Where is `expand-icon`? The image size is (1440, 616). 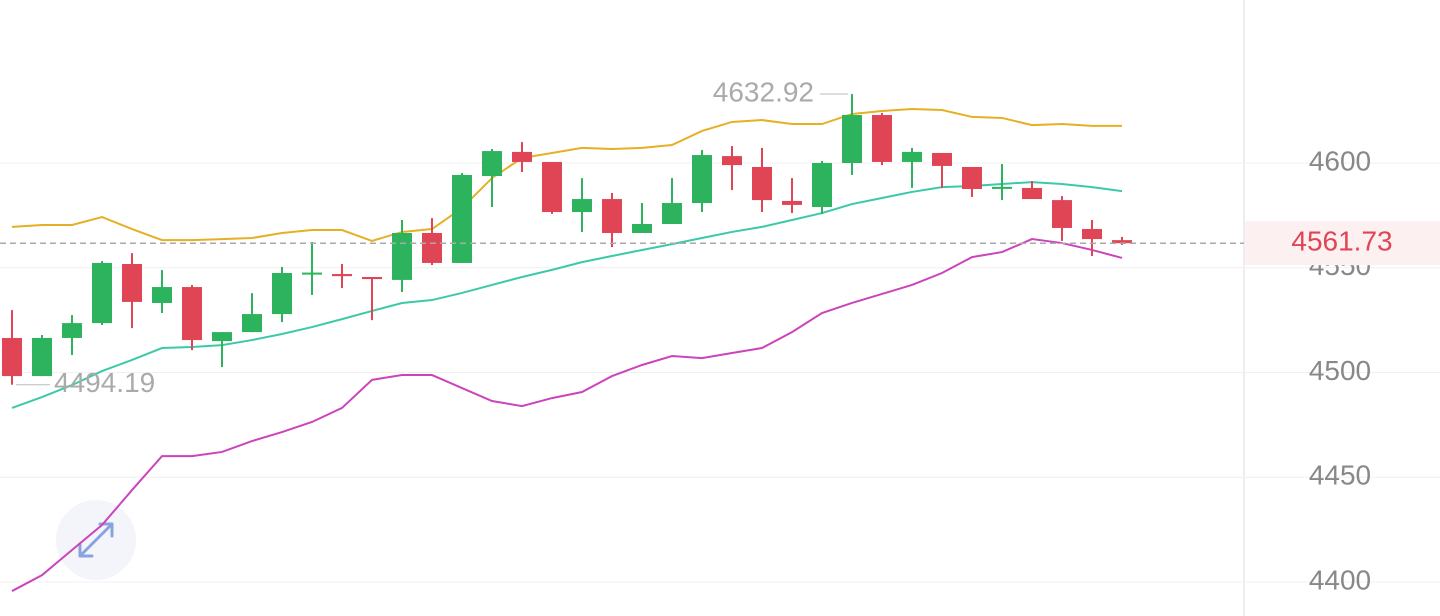
expand-icon is located at coordinates (96, 540).